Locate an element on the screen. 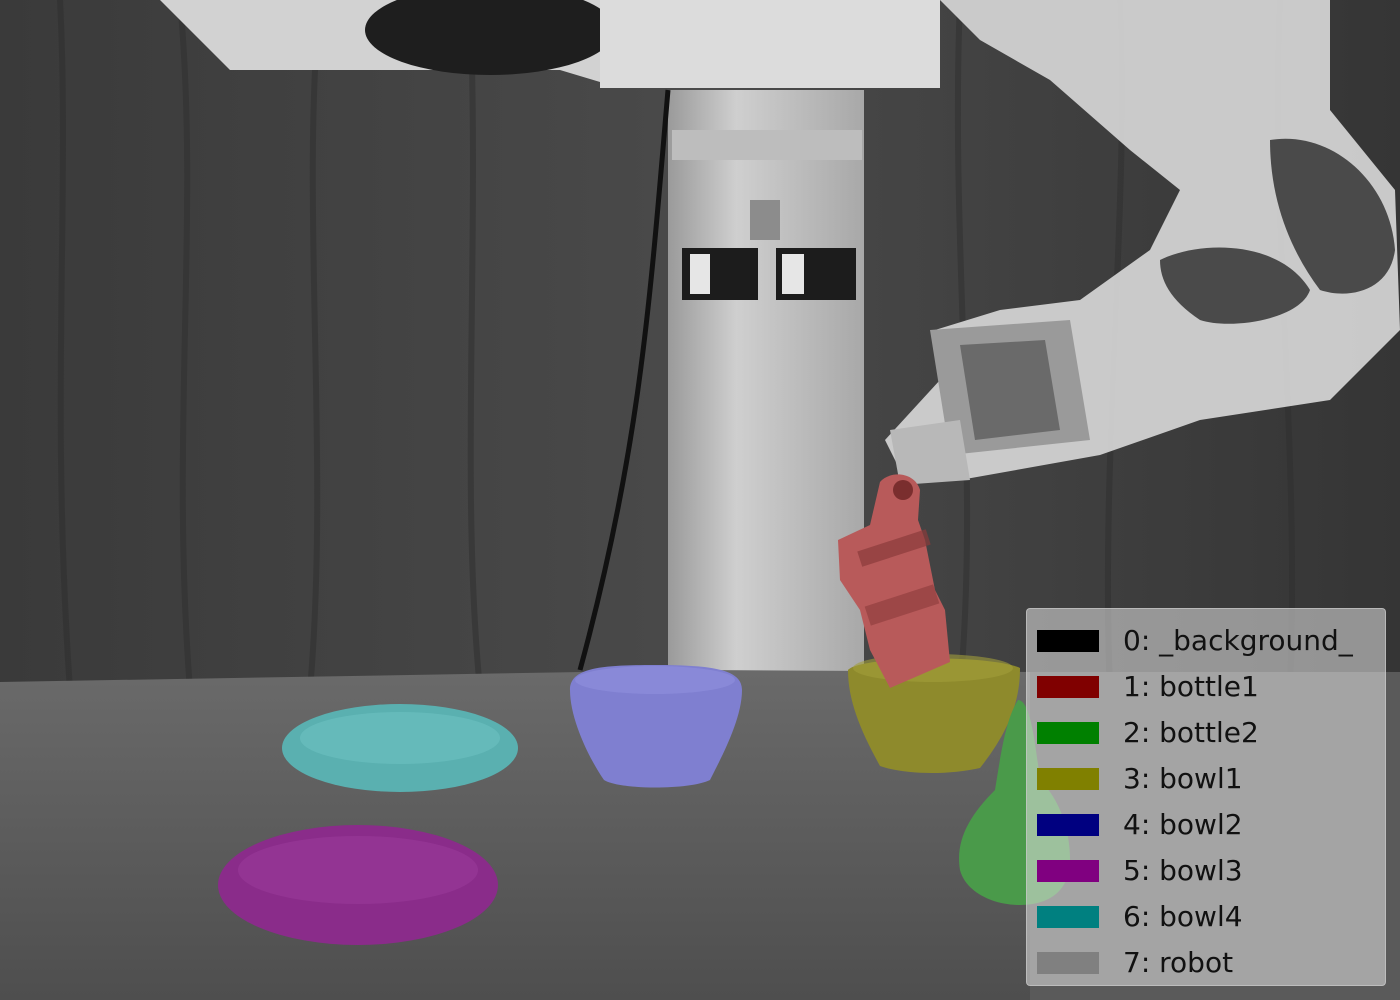  legend-item-background: 0: _background_ is located at coordinates (1206, 640).